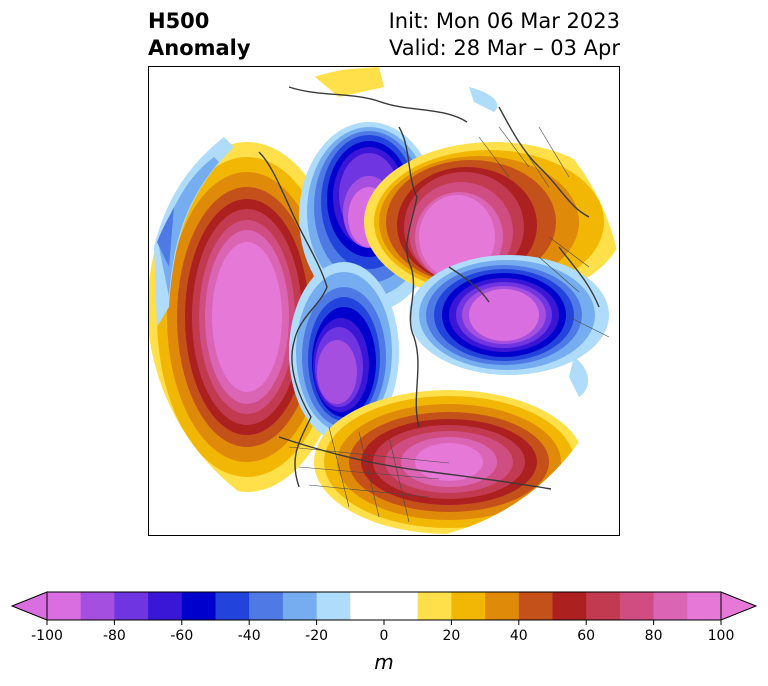  Describe the element at coordinates (384, 636) in the screenshot. I see `colorbar-tick-label: 0` at that location.